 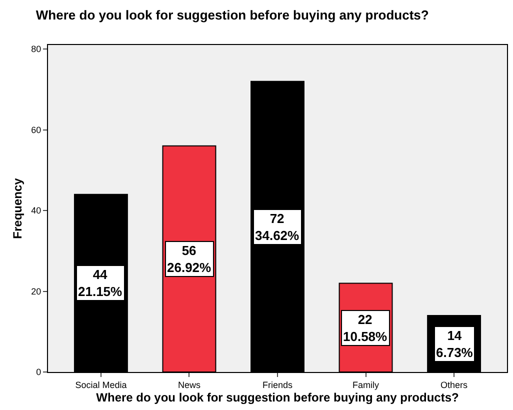 I want to click on y-tick-label: 60, so click(x=36, y=129).